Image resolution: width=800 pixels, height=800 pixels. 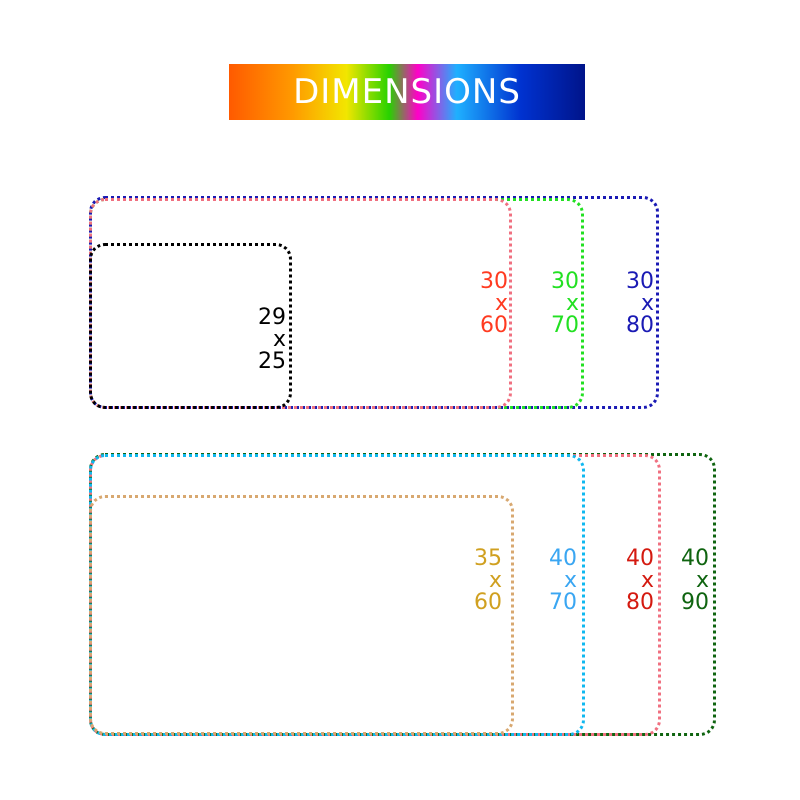 What do you see at coordinates (695, 602) in the screenshot?
I see `dimension-length: 90` at bounding box center [695, 602].